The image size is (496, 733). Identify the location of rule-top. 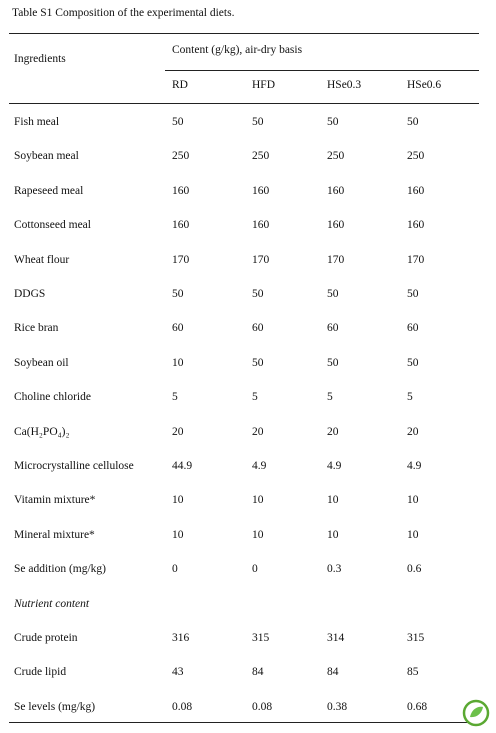
(244, 33).